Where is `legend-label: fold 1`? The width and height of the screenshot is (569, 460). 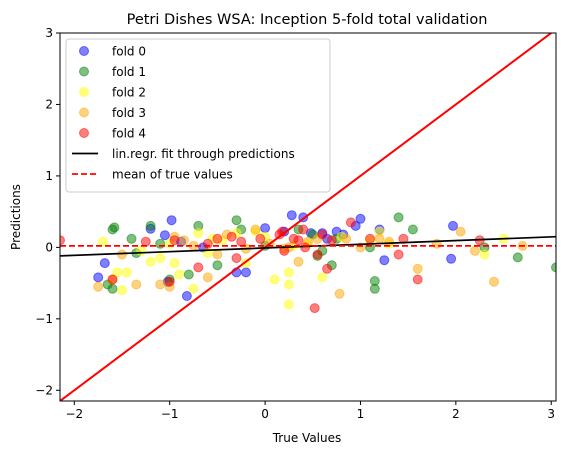 legend-label: fold 1 is located at coordinates (129, 72).